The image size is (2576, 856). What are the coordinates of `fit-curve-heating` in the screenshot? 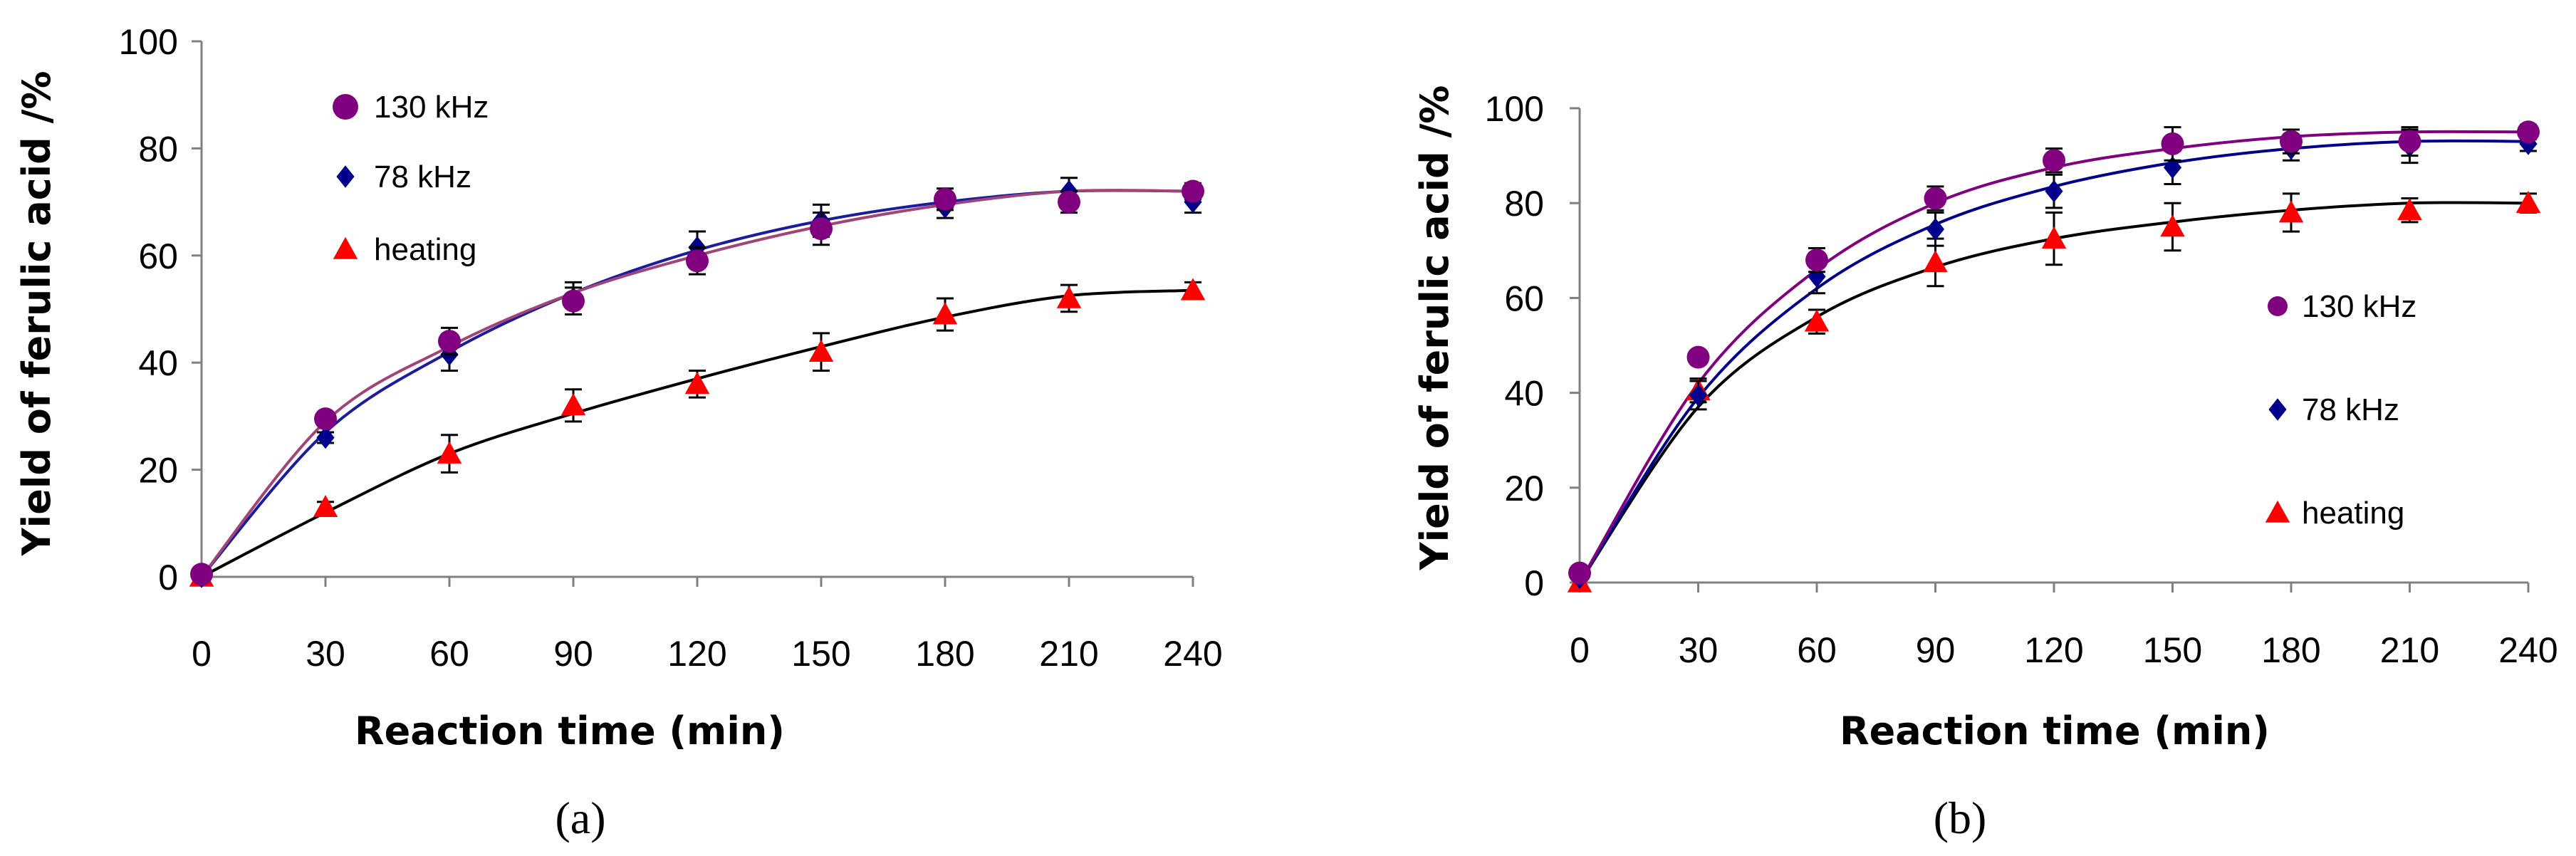 It's located at (697, 433).